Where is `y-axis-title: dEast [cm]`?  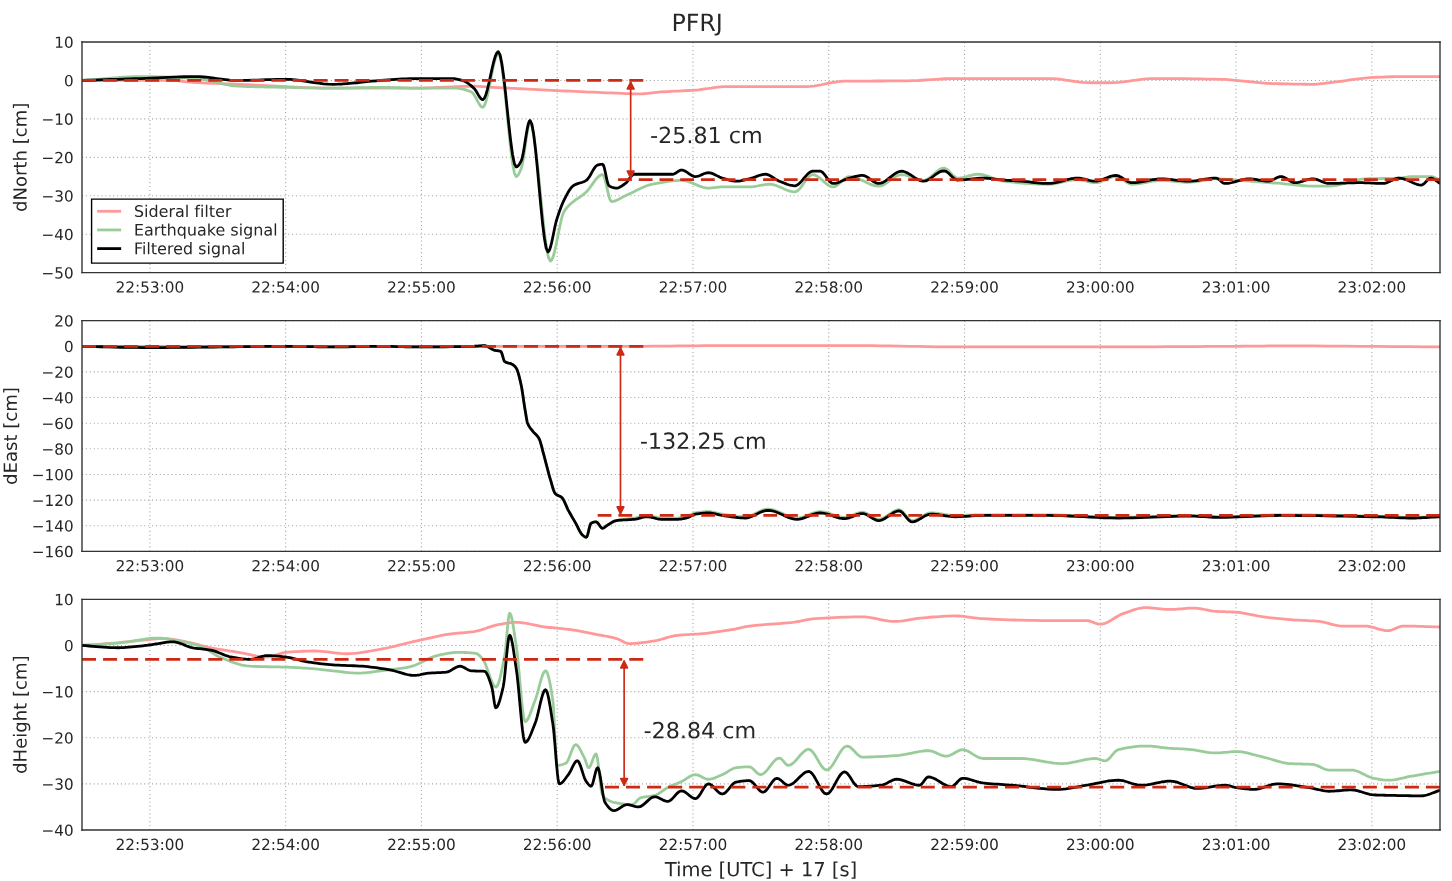 y-axis-title: dEast [cm] is located at coordinates (11, 436).